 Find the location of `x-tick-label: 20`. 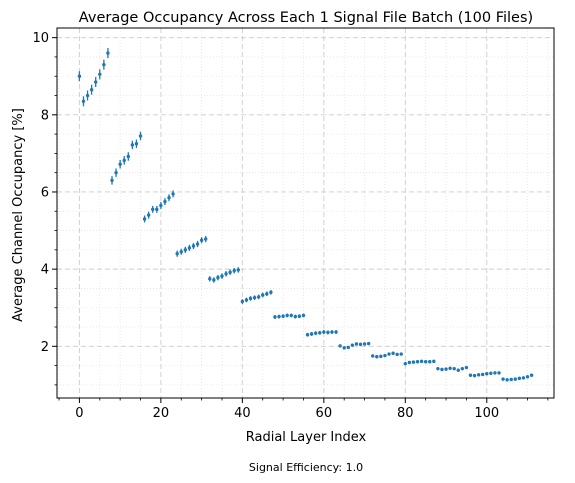

x-tick-label: 20 is located at coordinates (161, 413).